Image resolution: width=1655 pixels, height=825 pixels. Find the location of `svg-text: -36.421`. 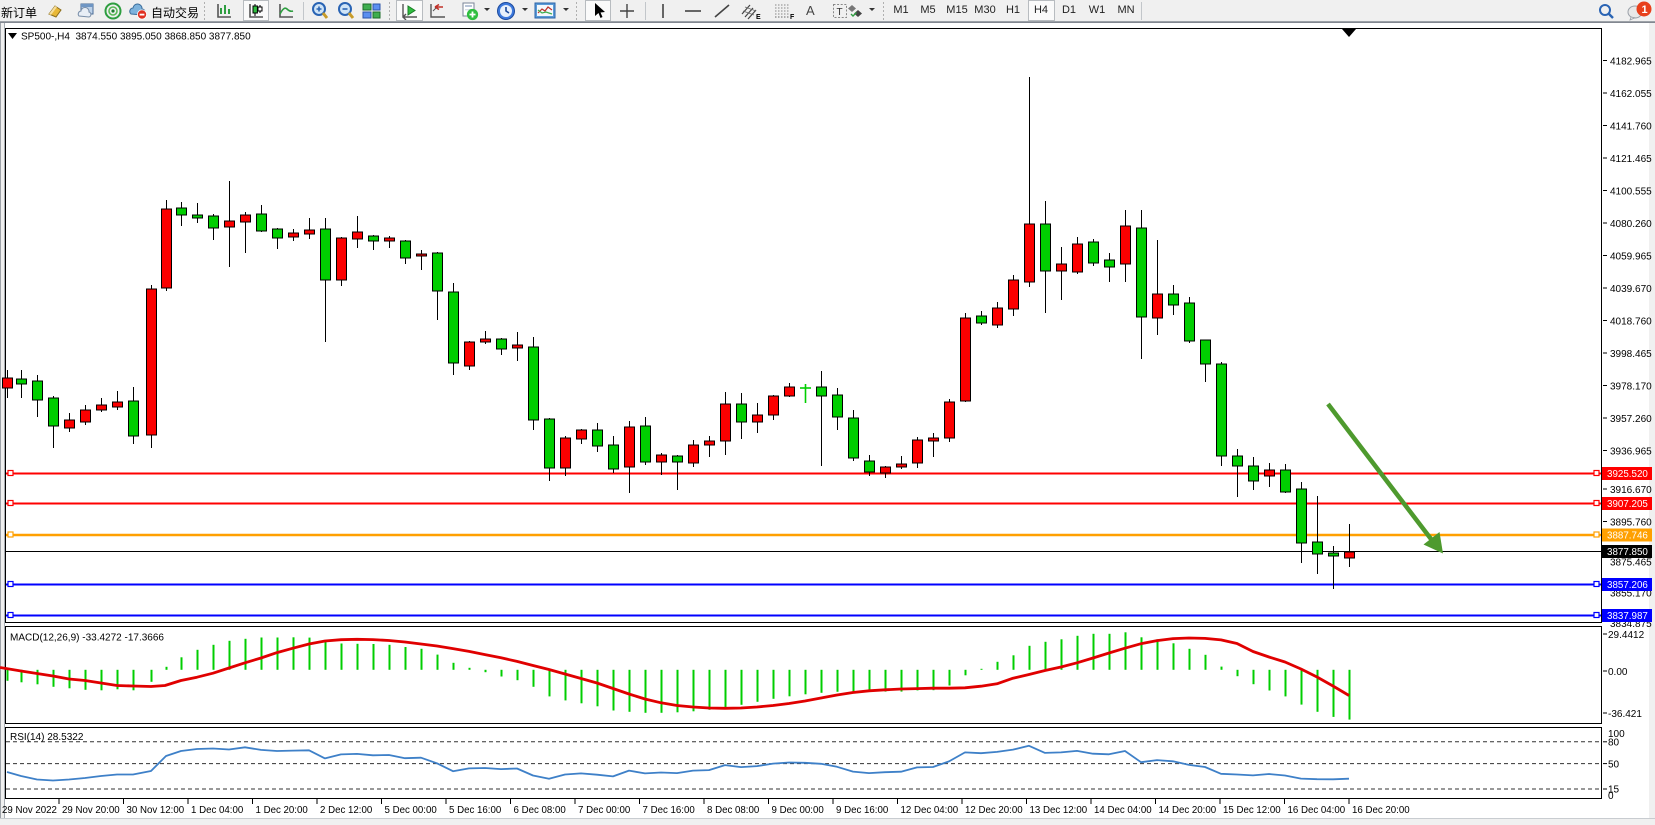

svg-text: -36.421 is located at coordinates (1625, 714).